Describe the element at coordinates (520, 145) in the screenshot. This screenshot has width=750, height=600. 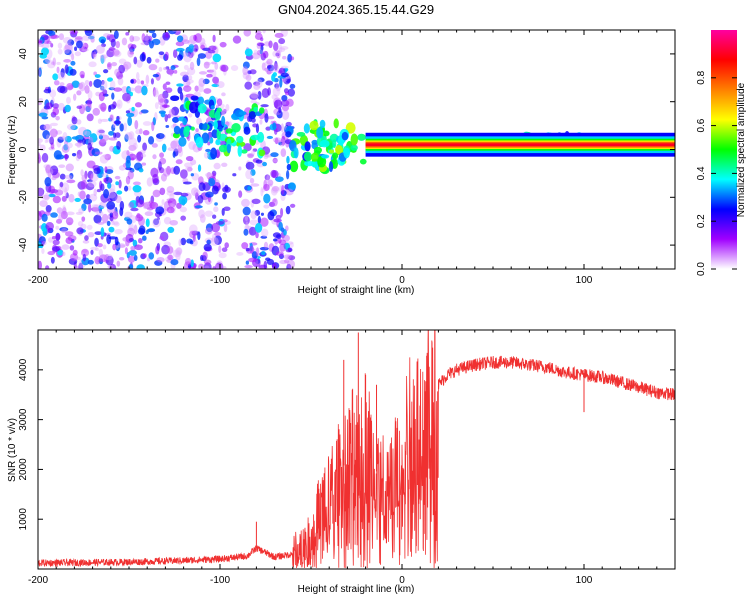
I see `carrier-band` at that location.